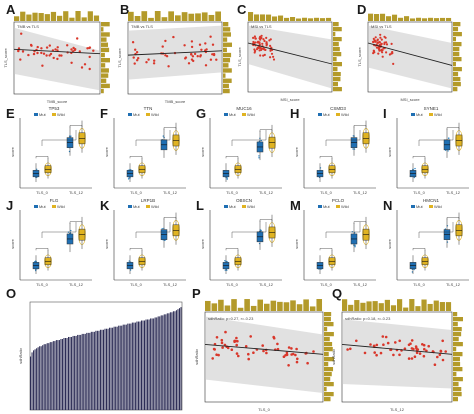  Describe the element at coordinates (239, 57) in the screenshot. I see `y-axis-label-c: TLS_score` at that location.